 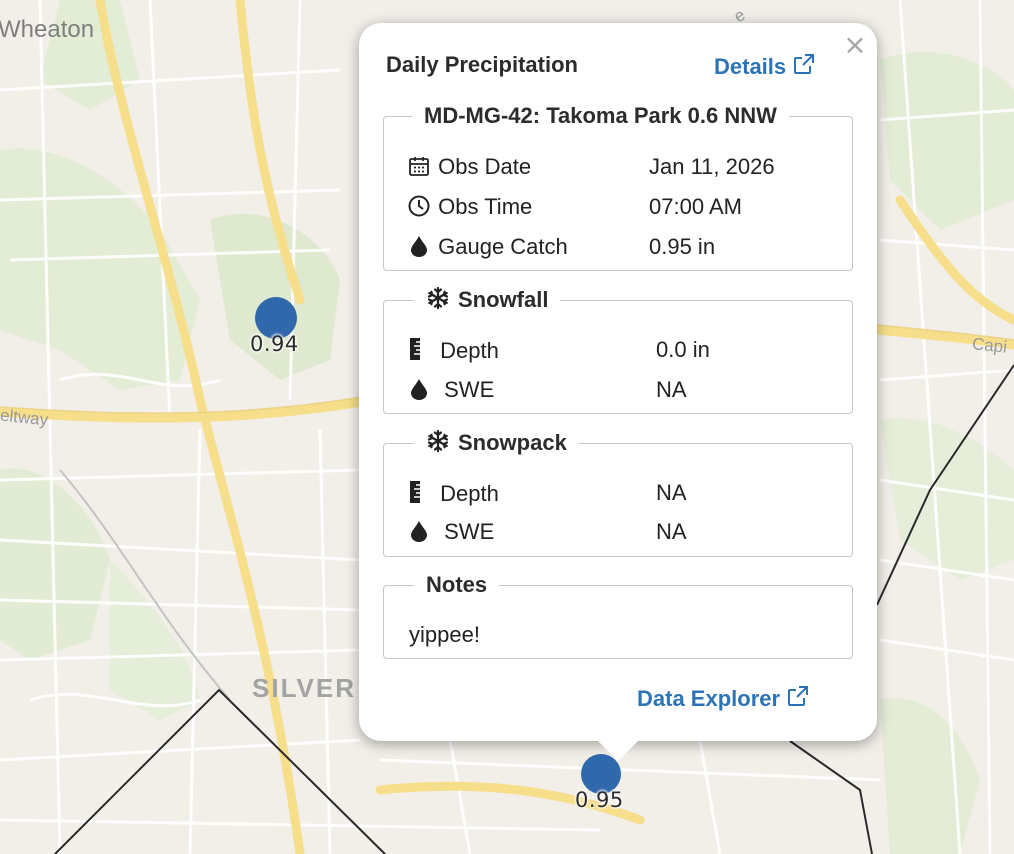 I want to click on obs-time-value: 07:00 AM, so click(x=695, y=206).